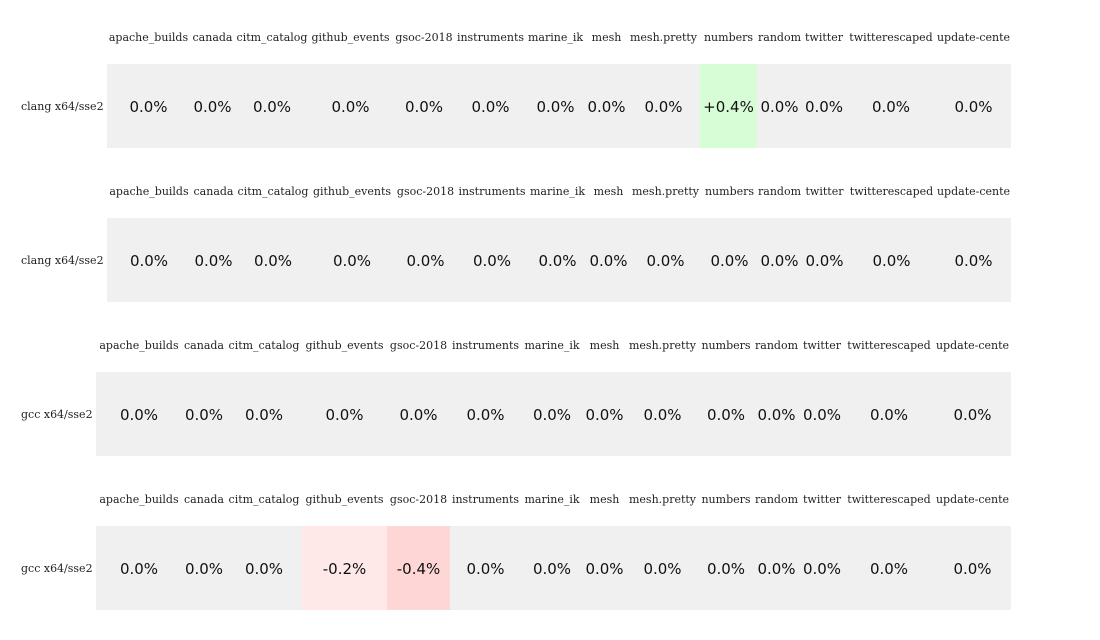  Describe the element at coordinates (888, 499) in the screenshot. I see `column-header: twitterescaped` at that location.